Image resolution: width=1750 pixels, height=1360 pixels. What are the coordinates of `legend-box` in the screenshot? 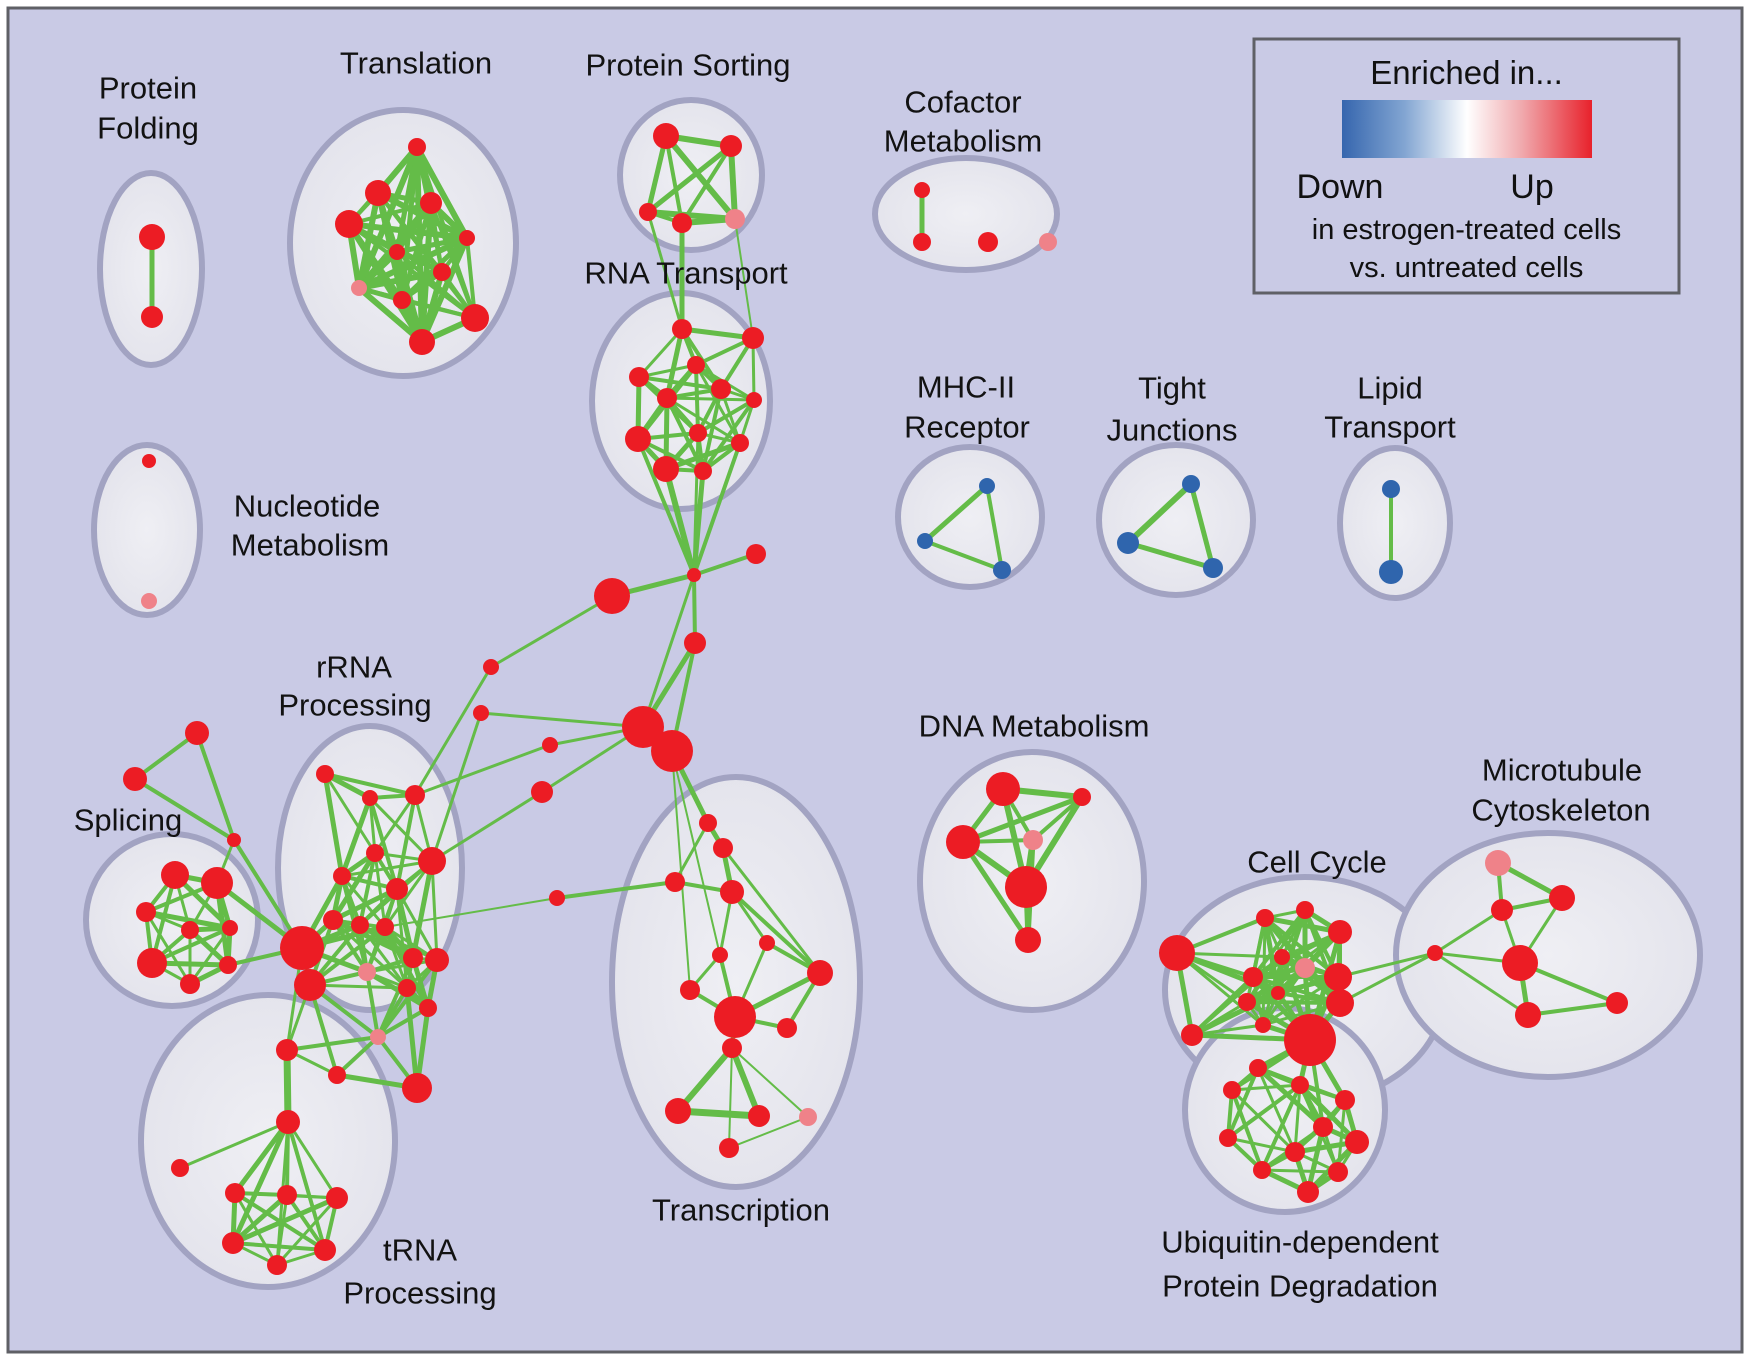 It's located at (1466, 166).